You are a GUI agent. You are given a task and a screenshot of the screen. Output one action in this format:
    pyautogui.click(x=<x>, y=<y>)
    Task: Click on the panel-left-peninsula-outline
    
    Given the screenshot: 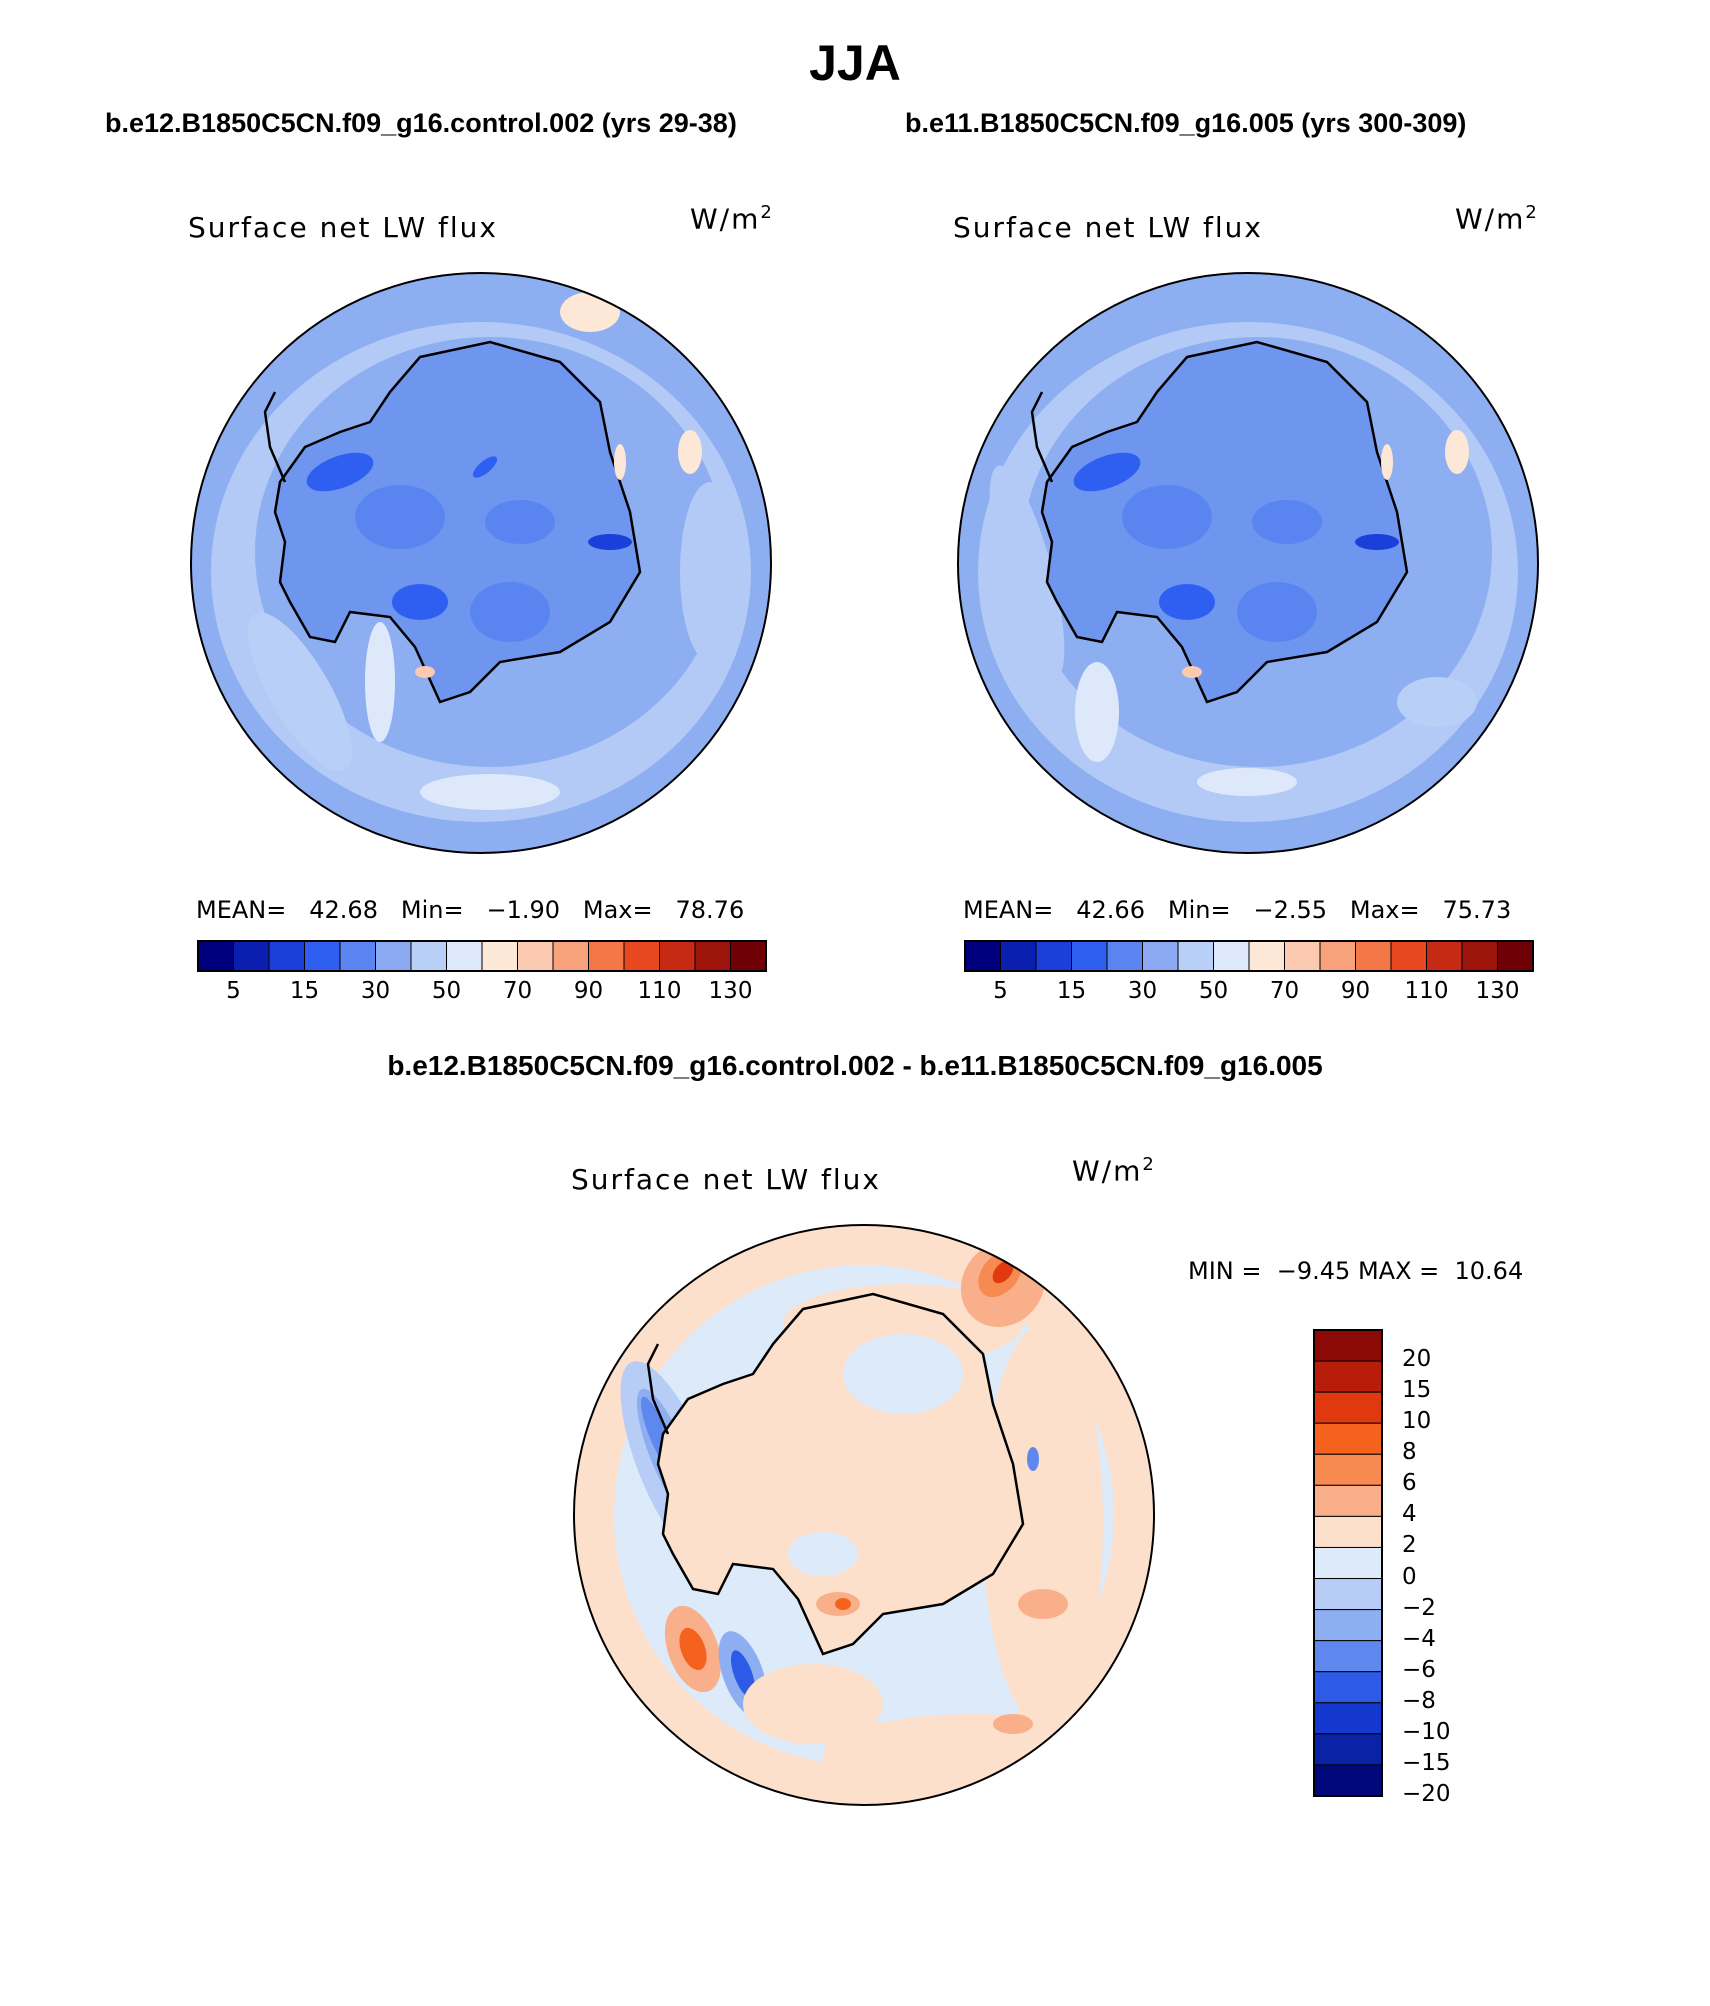 What is the action you would take?
    pyautogui.click(x=275, y=437)
    